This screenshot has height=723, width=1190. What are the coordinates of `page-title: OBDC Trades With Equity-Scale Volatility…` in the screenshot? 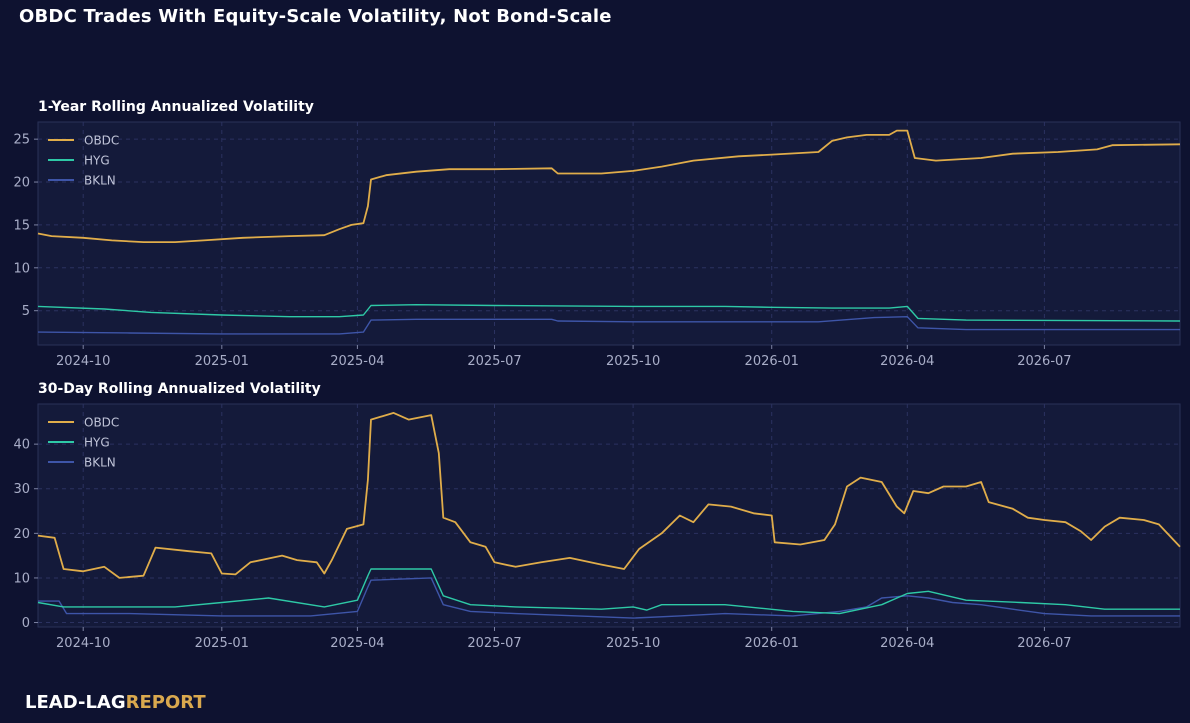 It's located at (315, 16).